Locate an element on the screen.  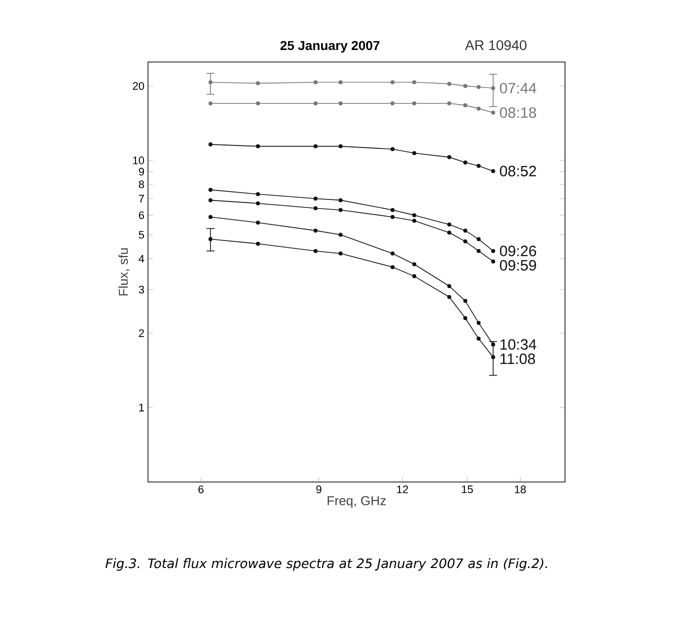
x-axis-title: Freq, GHz is located at coordinates (357, 502).